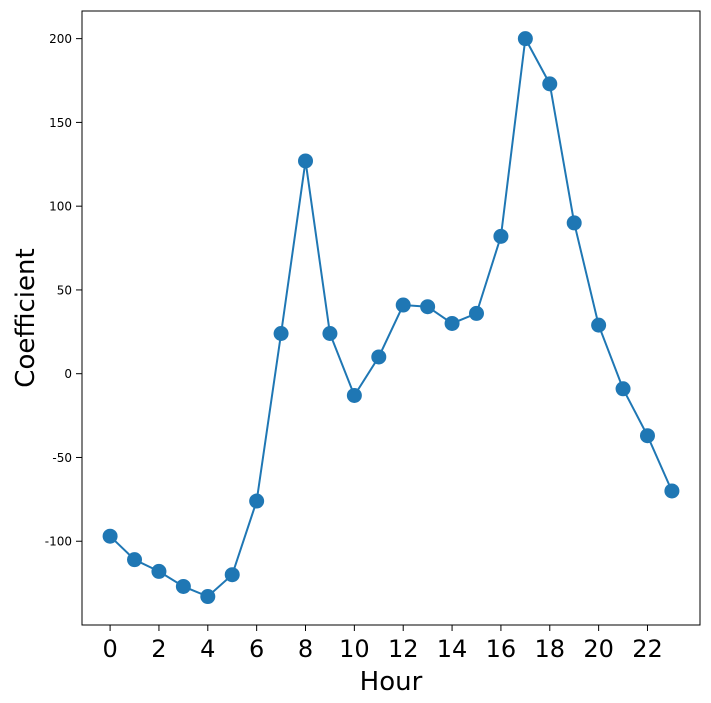 The height and width of the screenshot is (703, 711). What do you see at coordinates (598, 649) in the screenshot?
I see `x-tick-label: 20` at bounding box center [598, 649].